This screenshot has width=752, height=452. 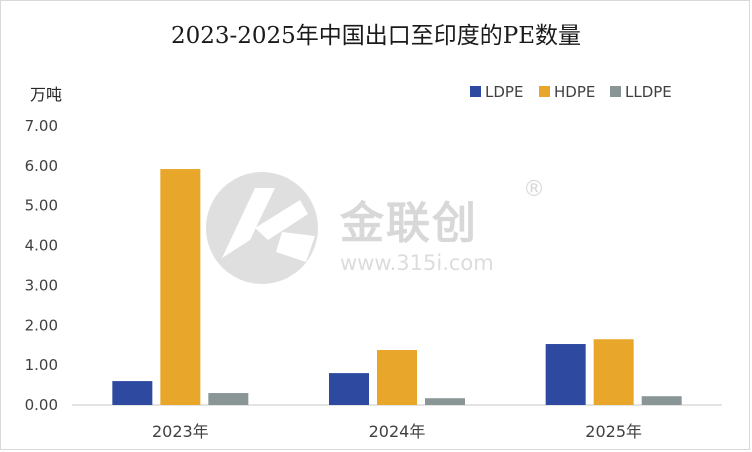 I want to click on y-tick-label: 6.00, so click(x=41, y=166).